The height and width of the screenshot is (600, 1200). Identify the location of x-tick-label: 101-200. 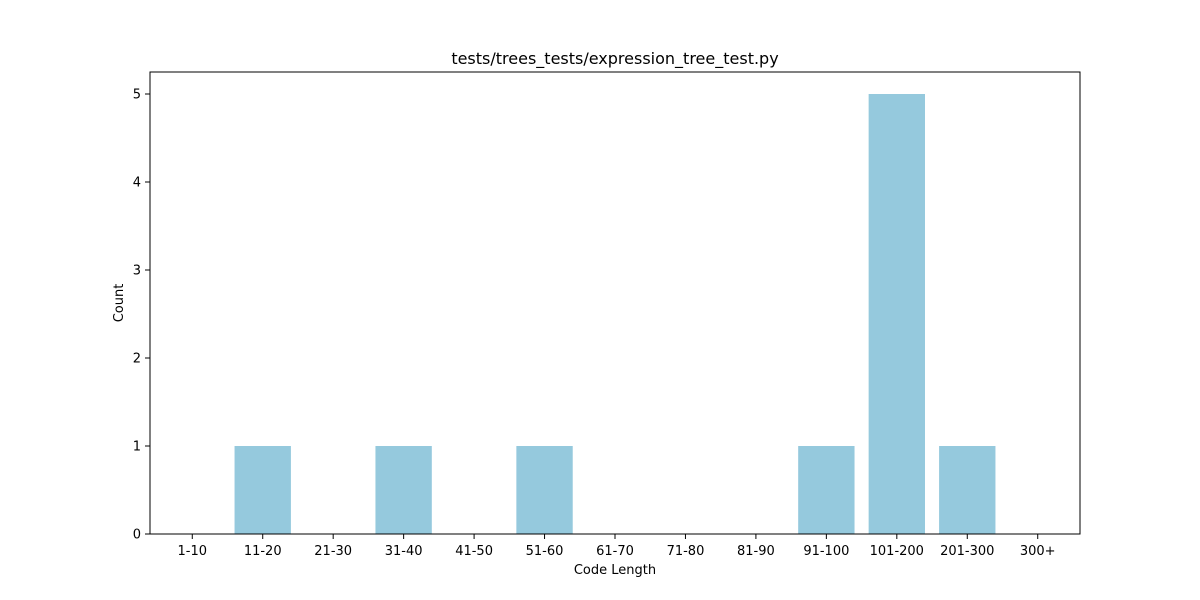
(897, 551).